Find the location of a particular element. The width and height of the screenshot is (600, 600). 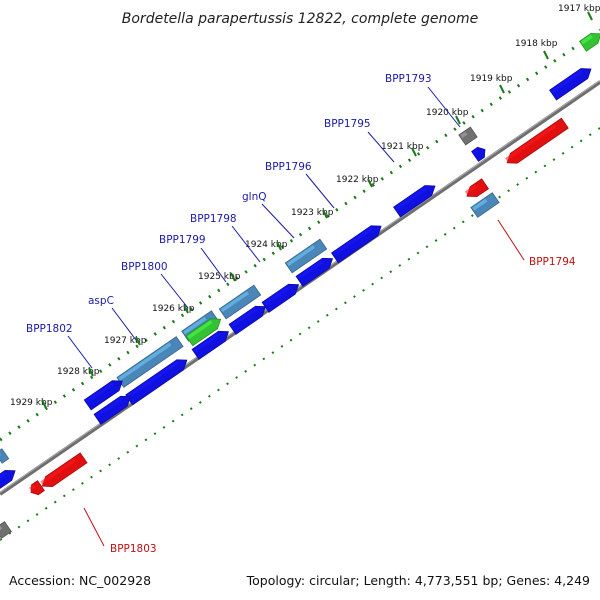

gene-label: BPP1800 is located at coordinates (144, 267).